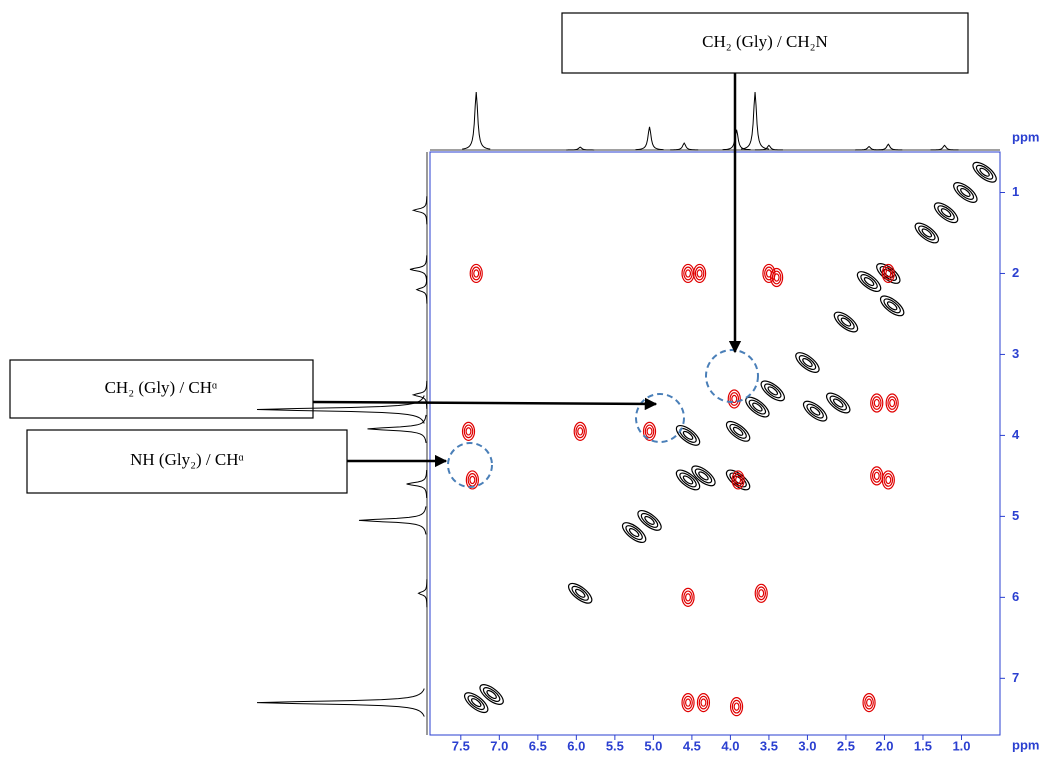  Describe the element at coordinates (884, 745) in the screenshot. I see `x-tick-label: 2.0` at that location.